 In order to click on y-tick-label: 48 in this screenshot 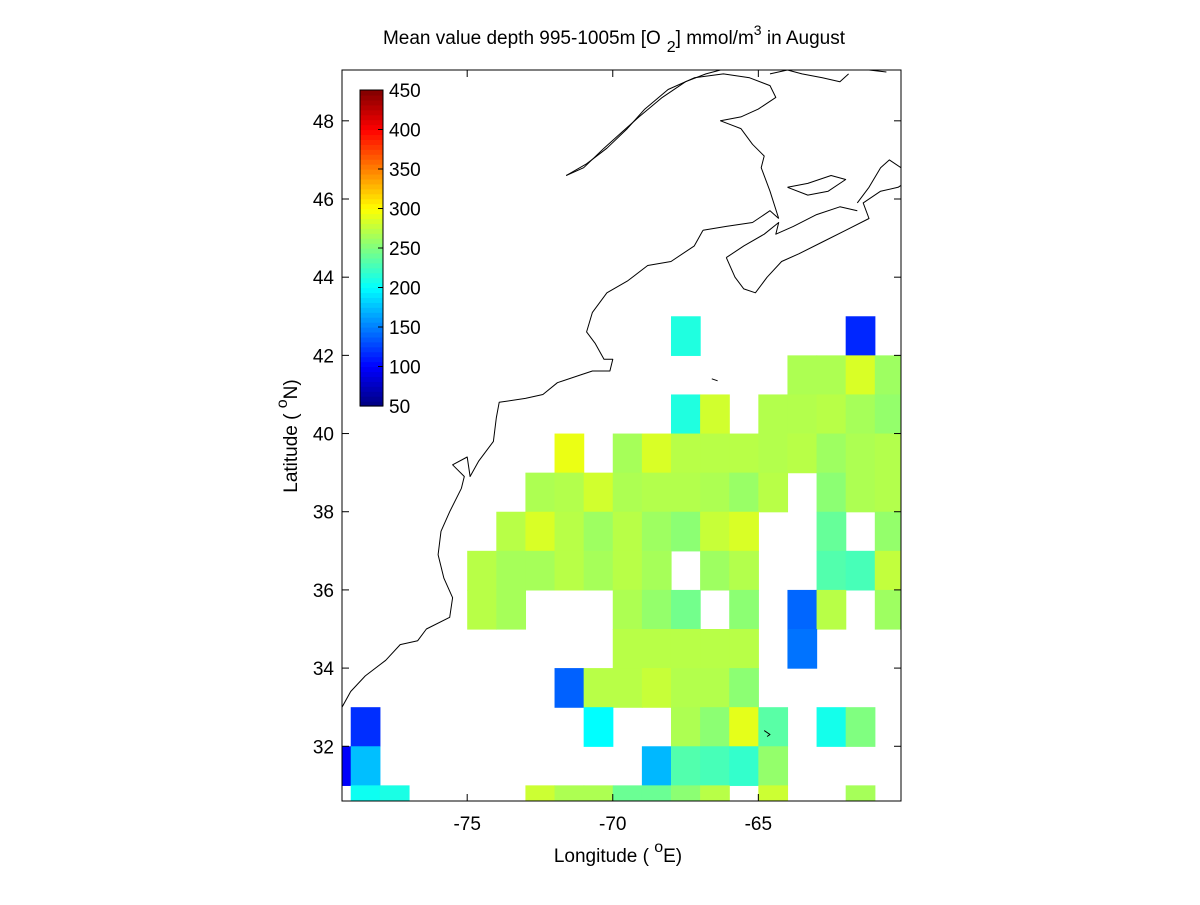, I will do `click(323, 122)`.